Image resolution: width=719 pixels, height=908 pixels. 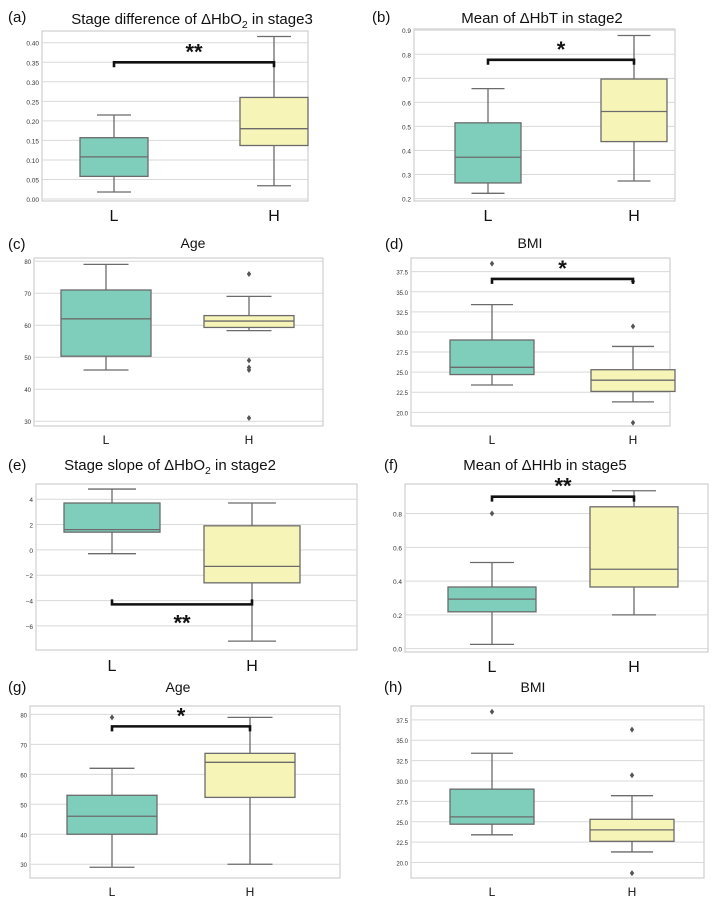 What do you see at coordinates (32, 102) in the screenshot?
I see `y-tick-label: 0.25` at bounding box center [32, 102].